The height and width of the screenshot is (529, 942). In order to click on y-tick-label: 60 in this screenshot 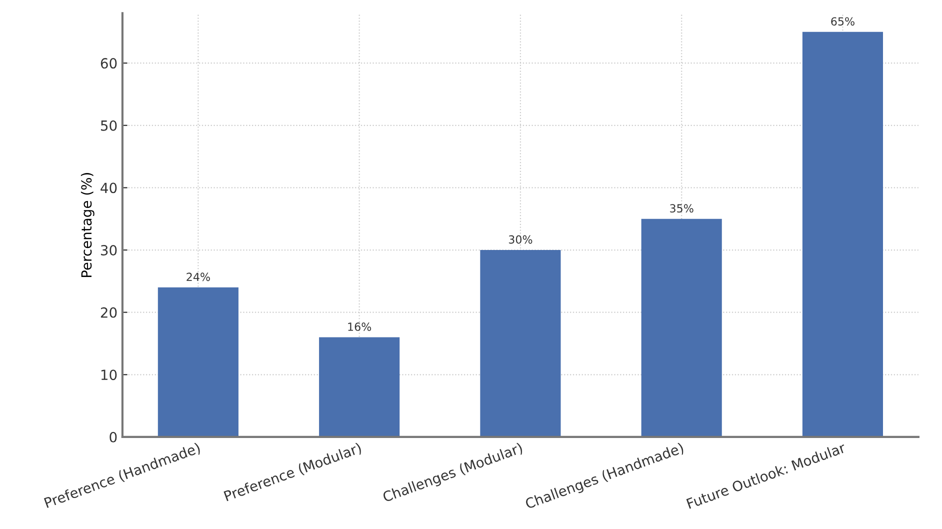, I will do `click(108, 63)`.